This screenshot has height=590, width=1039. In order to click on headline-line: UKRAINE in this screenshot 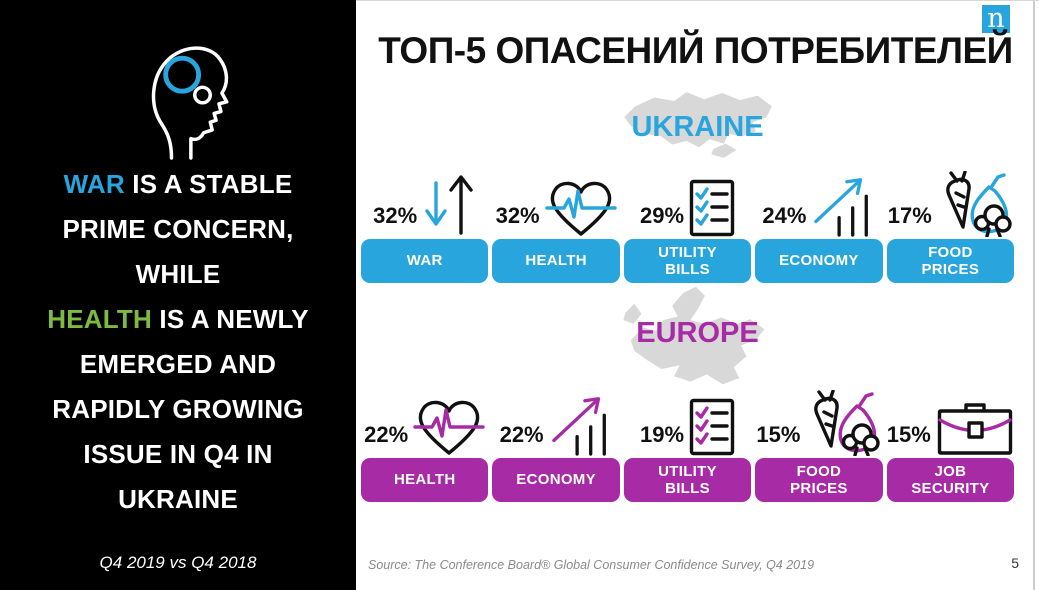, I will do `click(178, 499)`.